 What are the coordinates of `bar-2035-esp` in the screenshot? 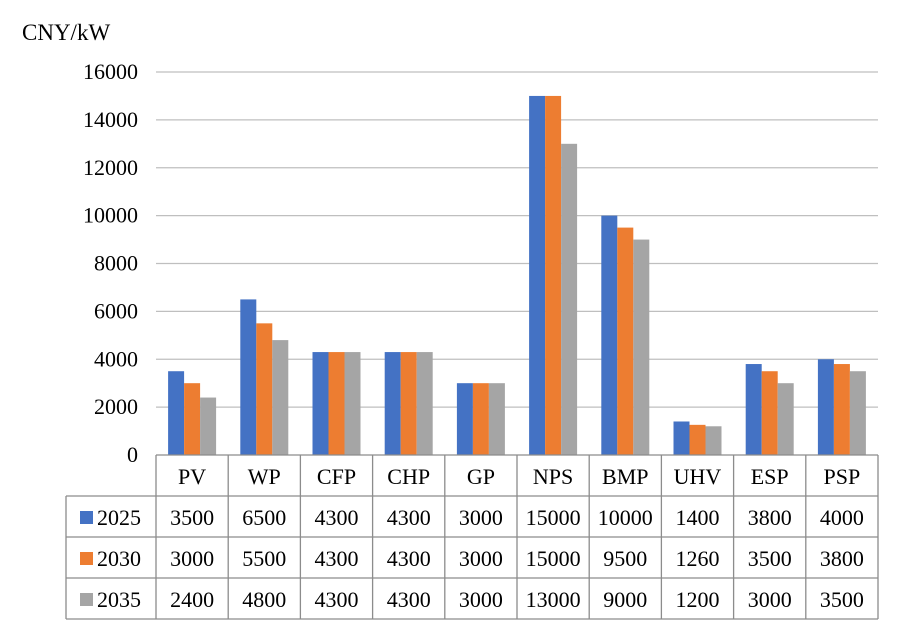 It's located at (785, 419).